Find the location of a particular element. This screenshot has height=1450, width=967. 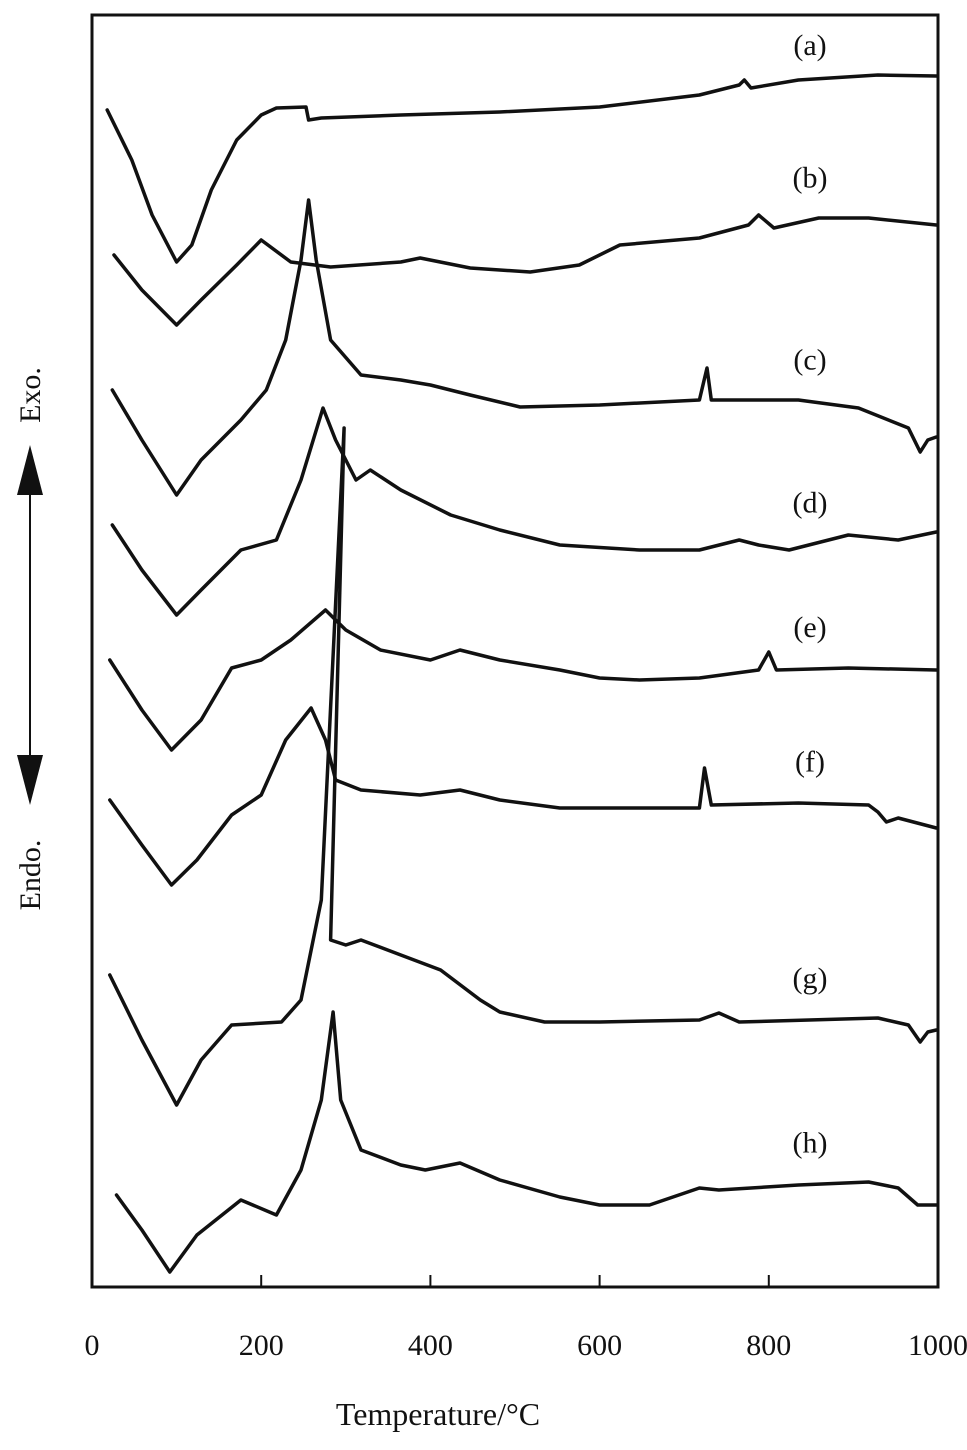

series-label: (h) is located at coordinates (810, 1142).